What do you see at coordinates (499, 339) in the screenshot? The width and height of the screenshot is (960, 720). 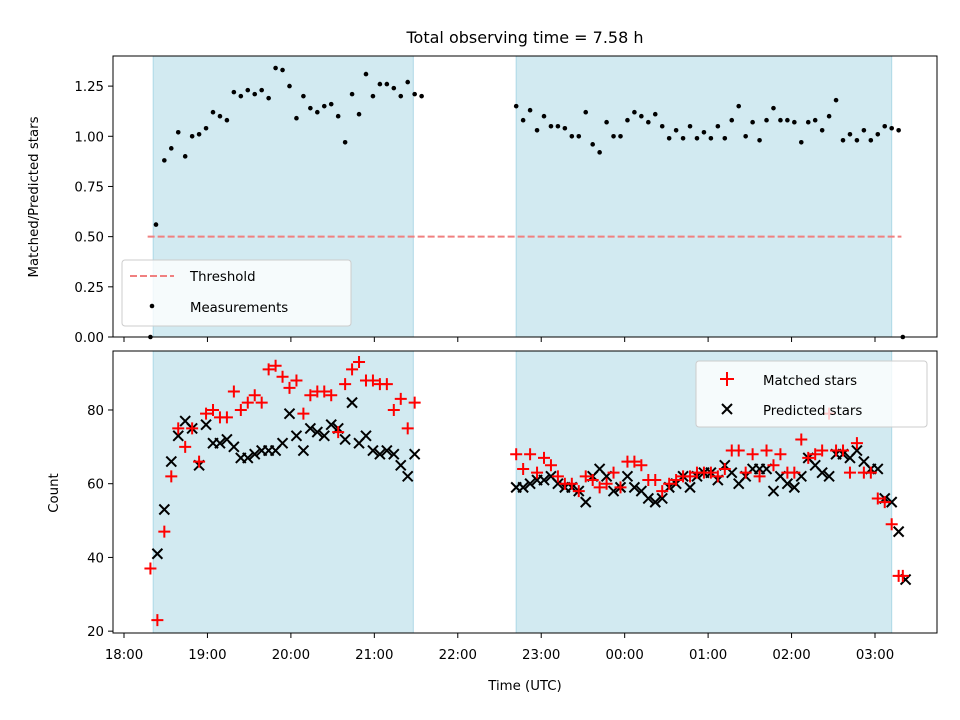 I see `top-x-ticks` at bounding box center [499, 339].